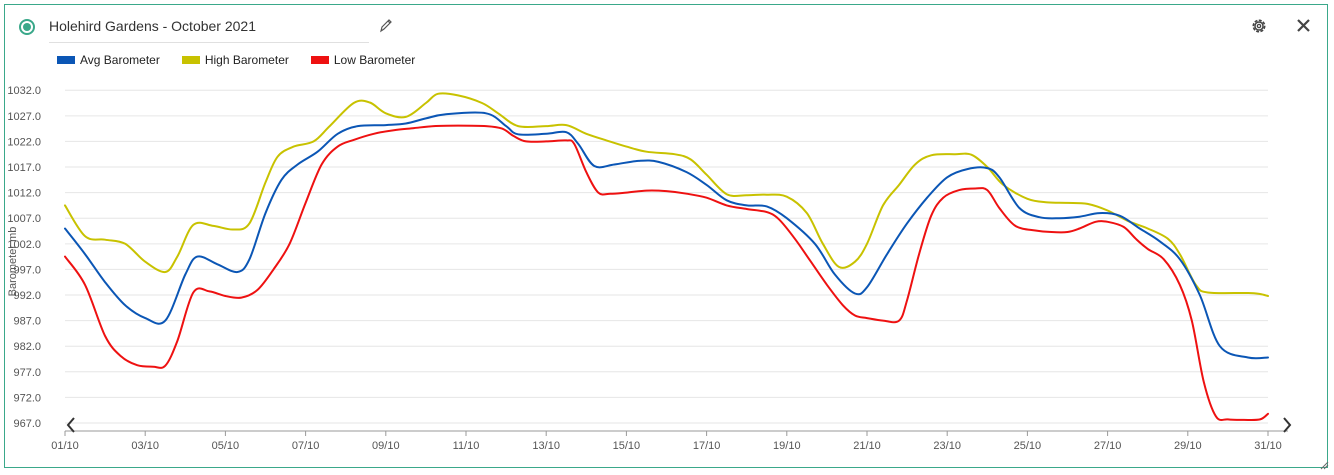 Image resolution: width=1334 pixels, height=475 pixels. Describe the element at coordinates (24, 194) in the screenshot. I see `y-tick-label: 1012.0` at that location.